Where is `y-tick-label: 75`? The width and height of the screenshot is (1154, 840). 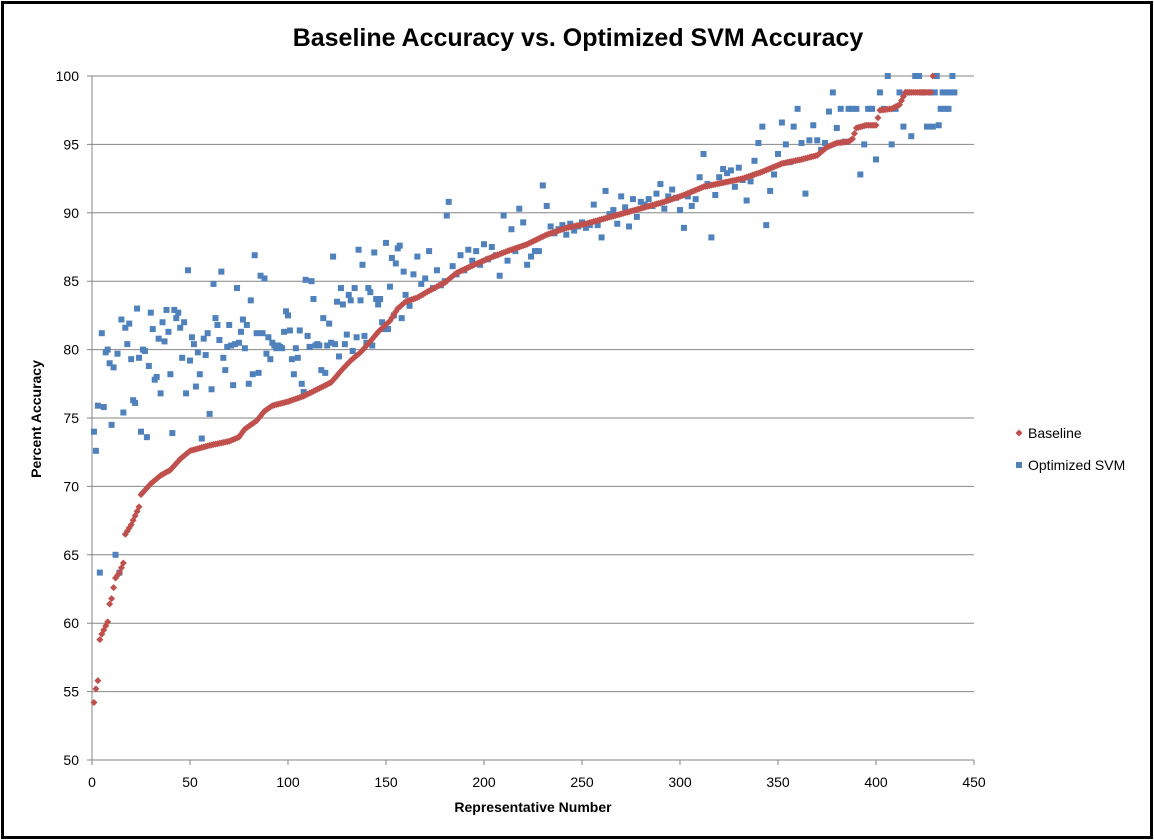 y-tick-label: 75 is located at coordinates (71, 418).